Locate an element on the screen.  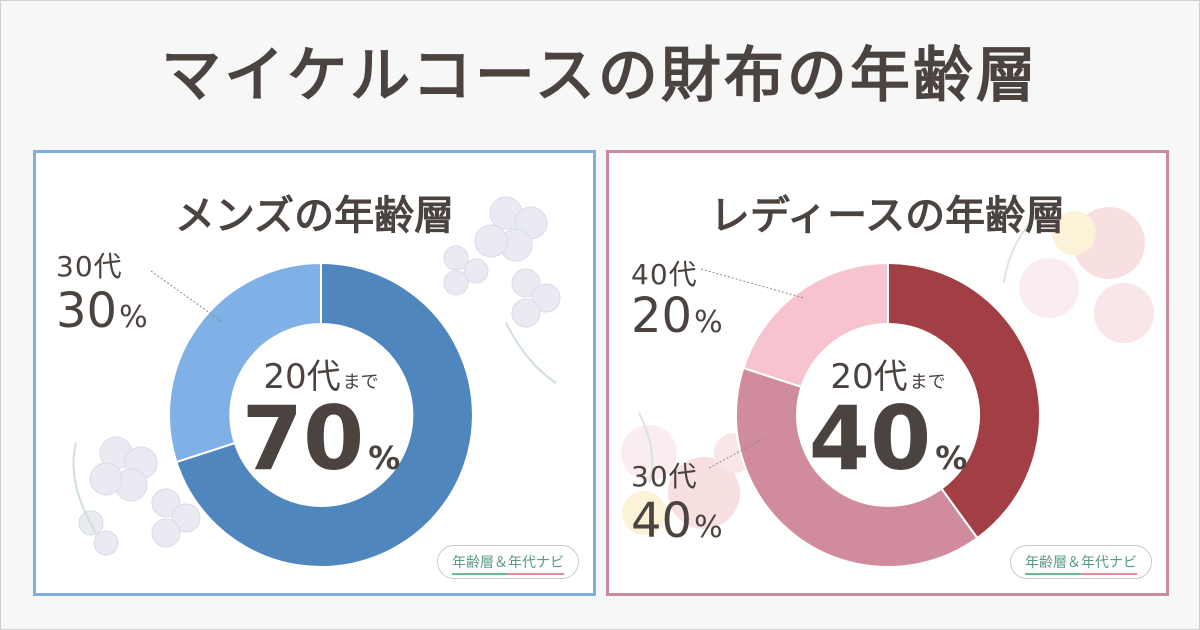
women-panel-title: レディースの年齢層 is located at coordinates (887, 216).